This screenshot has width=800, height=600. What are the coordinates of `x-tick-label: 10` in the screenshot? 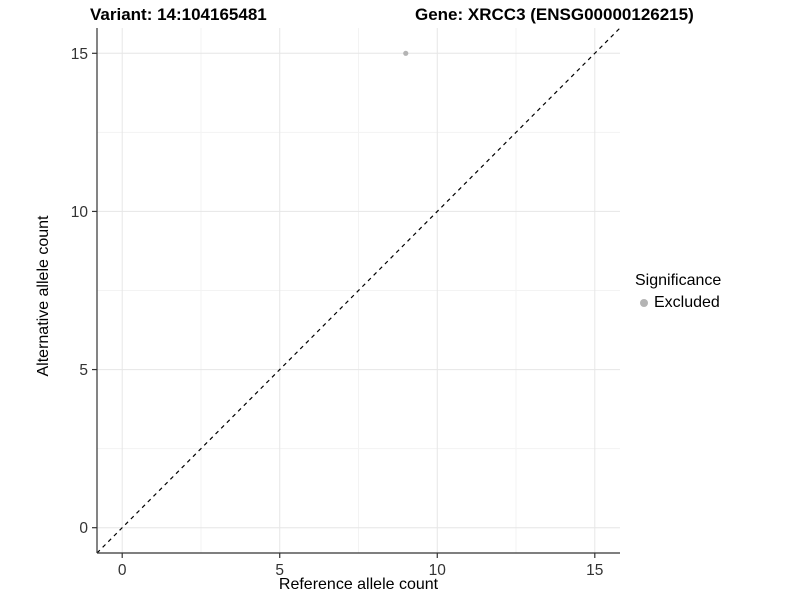 It's located at (438, 570).